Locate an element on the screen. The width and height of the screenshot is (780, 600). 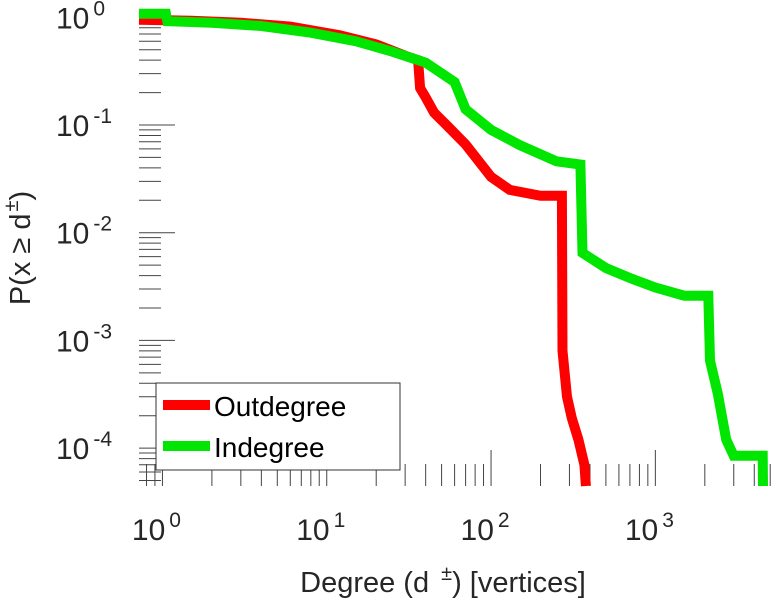
x-tick-label: 10 1 is located at coordinates (320, 528).